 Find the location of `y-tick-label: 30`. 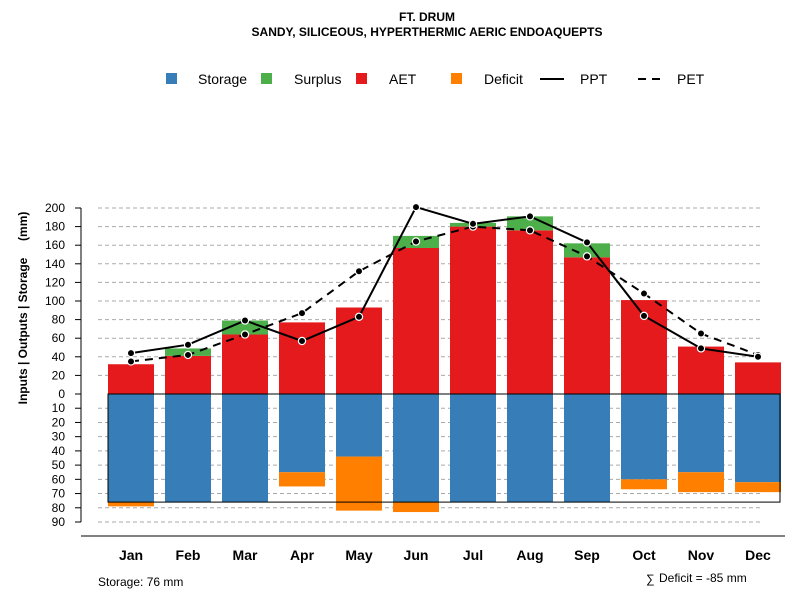

y-tick-label: 30 is located at coordinates (59, 437).